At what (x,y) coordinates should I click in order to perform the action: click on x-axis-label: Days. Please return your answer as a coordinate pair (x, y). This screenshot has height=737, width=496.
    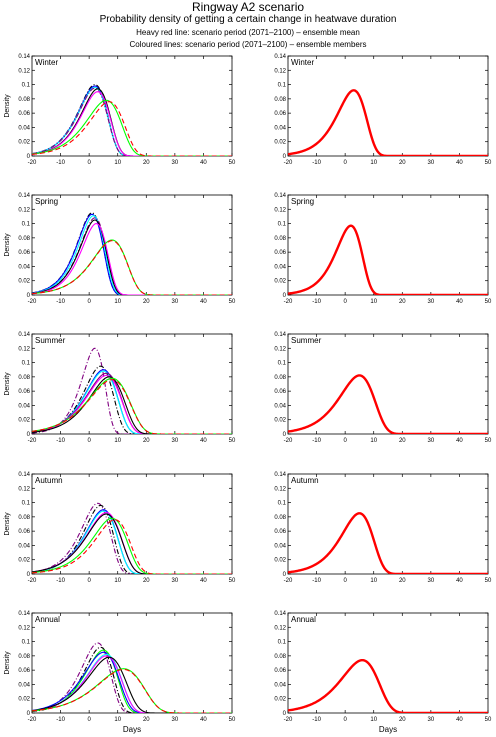
    Looking at the image, I should click on (132, 729).